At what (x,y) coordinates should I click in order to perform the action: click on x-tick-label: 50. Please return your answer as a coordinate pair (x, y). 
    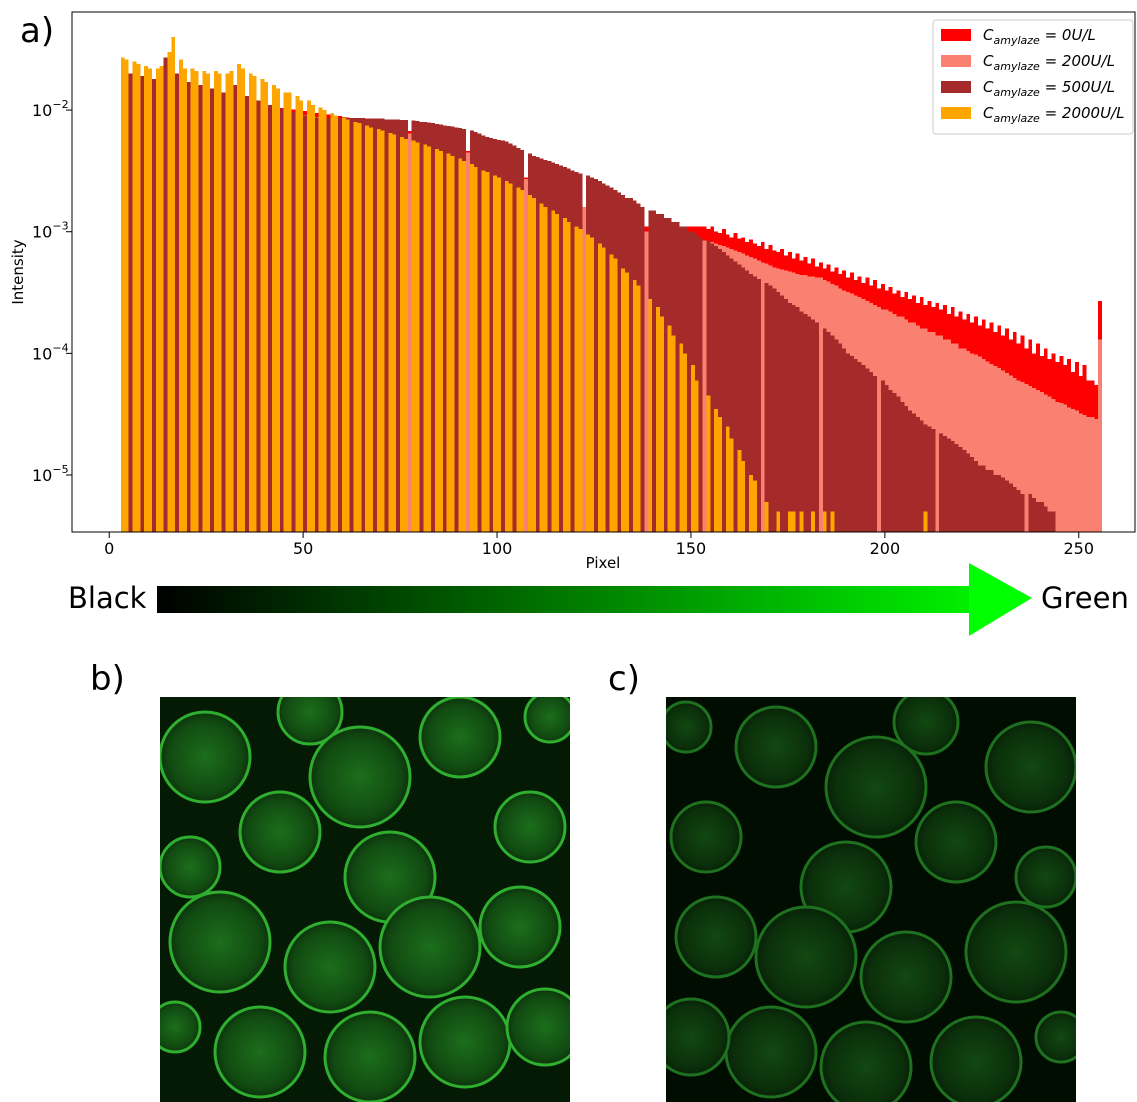
    Looking at the image, I should click on (303, 548).